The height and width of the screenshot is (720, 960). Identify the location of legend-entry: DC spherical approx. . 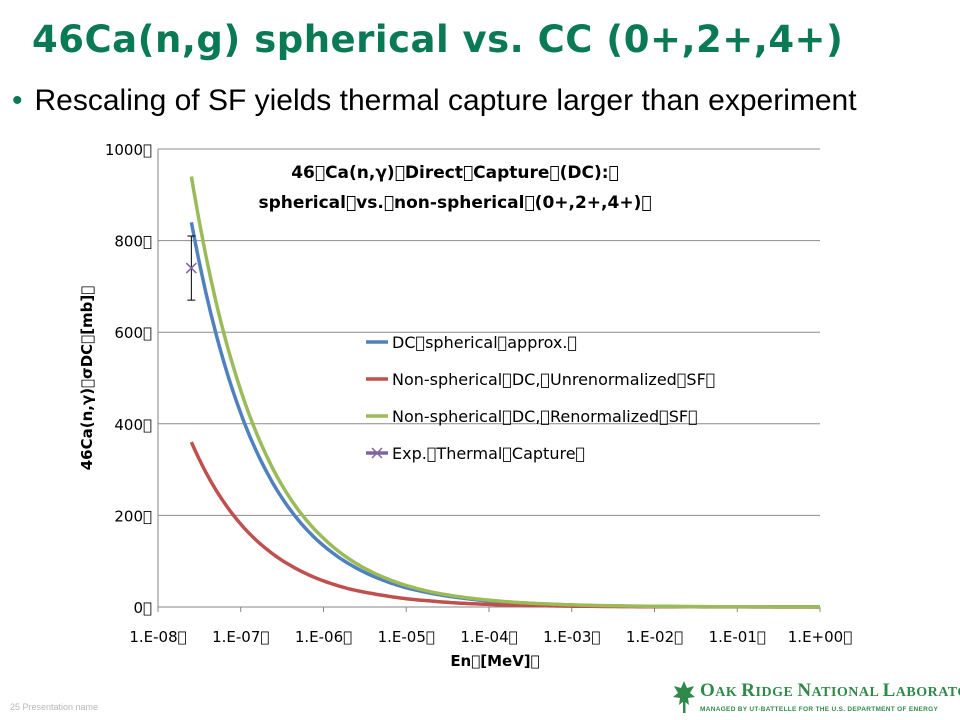
(484, 342).